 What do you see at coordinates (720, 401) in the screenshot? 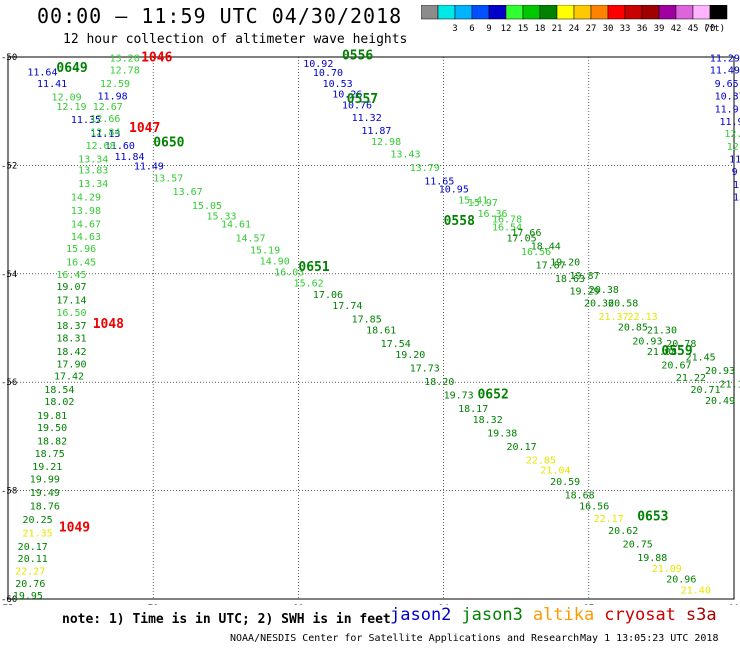
I see `swh-label: 20.49` at bounding box center [720, 401].